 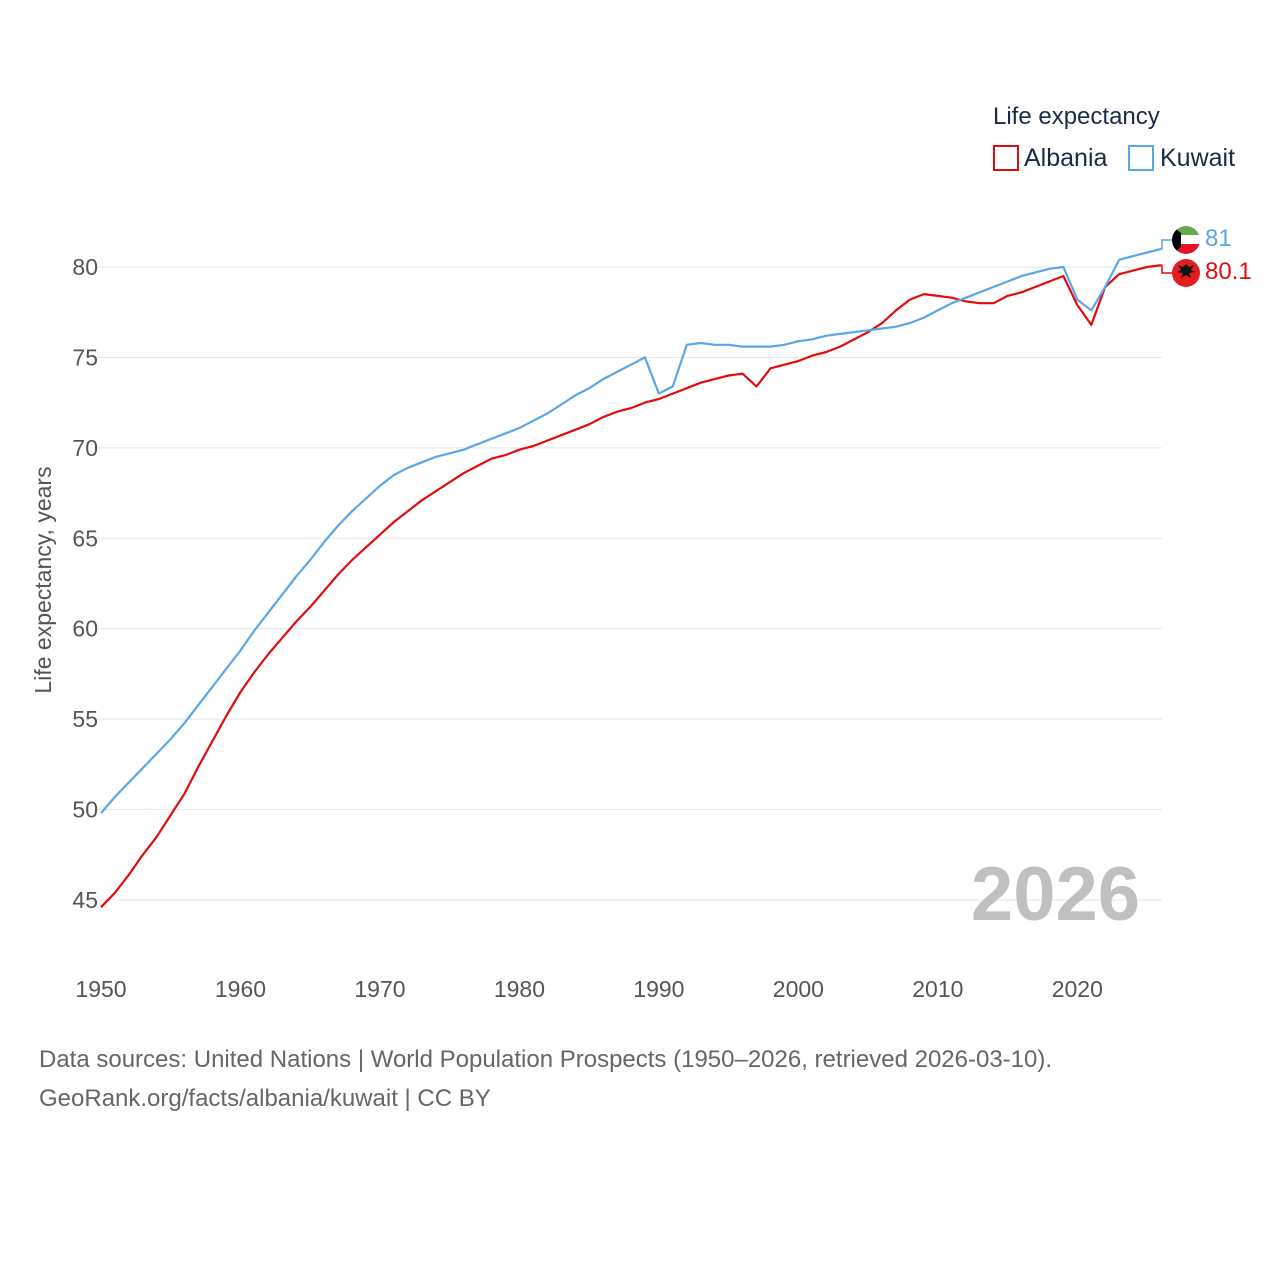 I want to click on x-tick-label: 1960, so click(x=240, y=989).